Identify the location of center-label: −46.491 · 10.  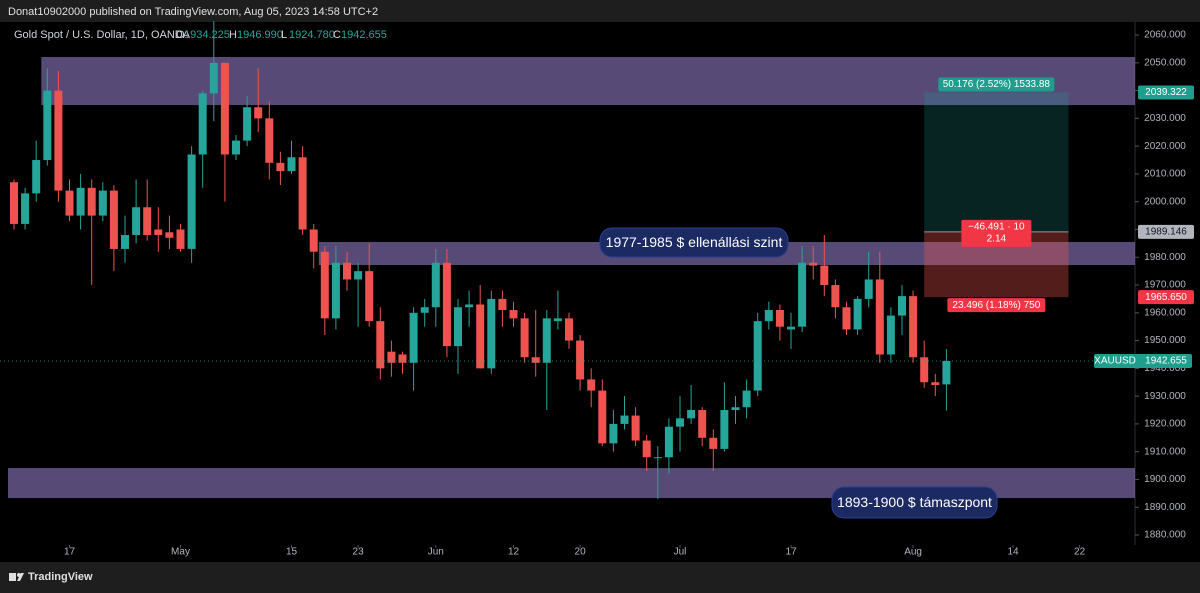
(996, 226).